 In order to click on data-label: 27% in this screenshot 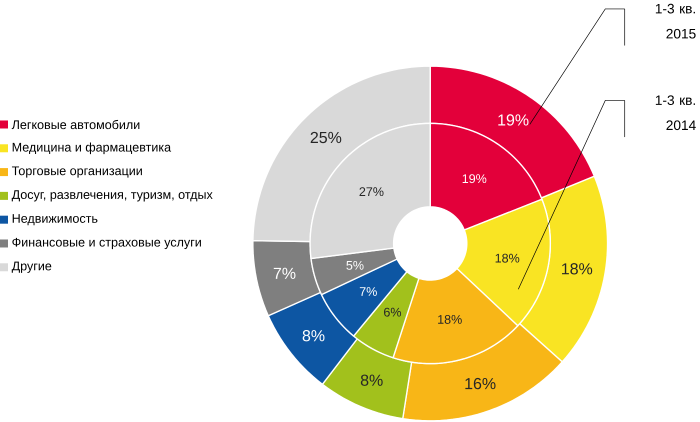, I will do `click(372, 191)`.